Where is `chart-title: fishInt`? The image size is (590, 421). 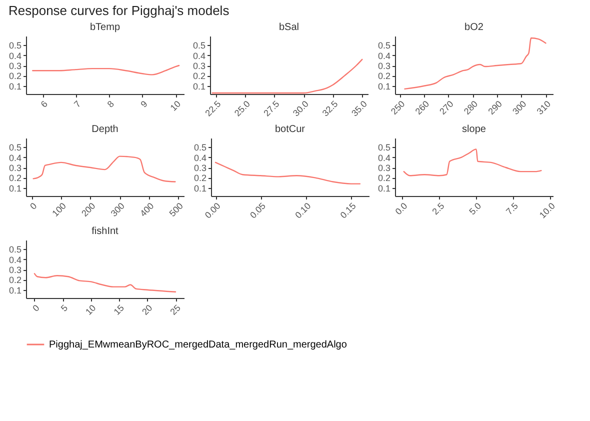 chart-title: fishInt is located at coordinates (105, 231).